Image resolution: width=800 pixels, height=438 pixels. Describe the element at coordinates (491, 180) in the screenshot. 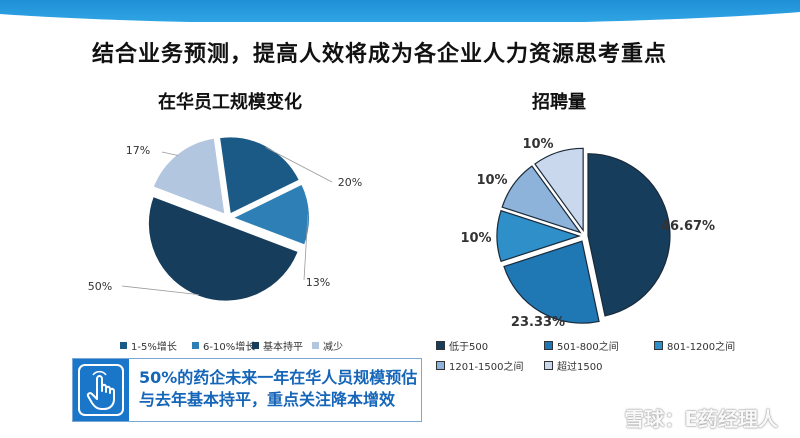

I see `chart2-label-3: 10%` at that location.